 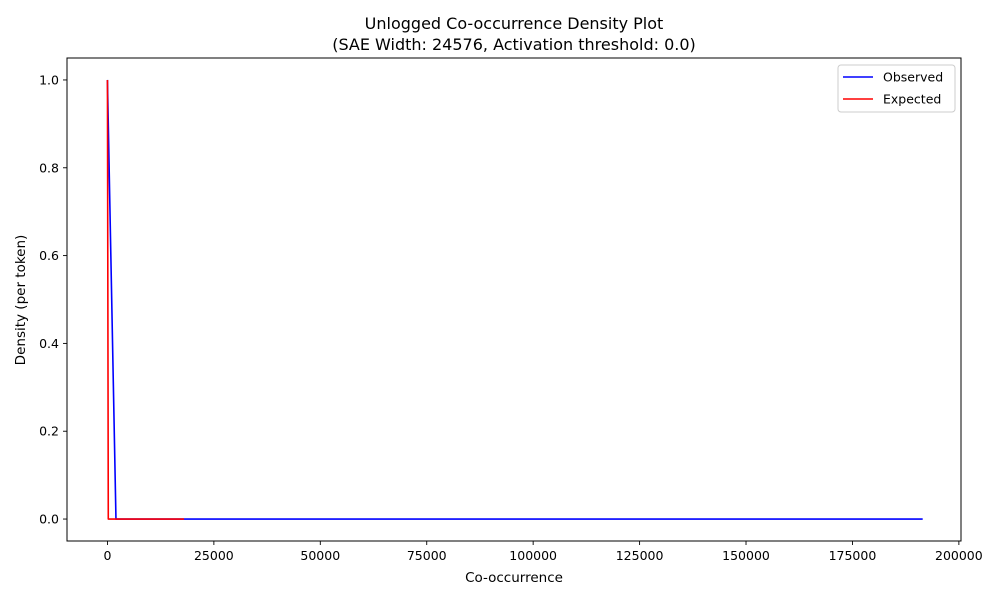 What do you see at coordinates (533, 555) in the screenshot?
I see `x-tick-label: 100000` at bounding box center [533, 555].